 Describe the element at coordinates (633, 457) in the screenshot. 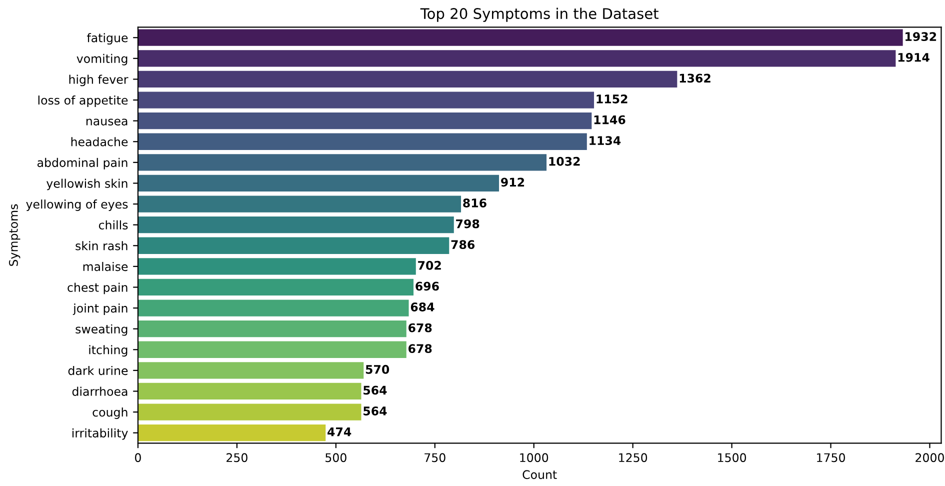

I see `x-tick-label: 1250` at that location.